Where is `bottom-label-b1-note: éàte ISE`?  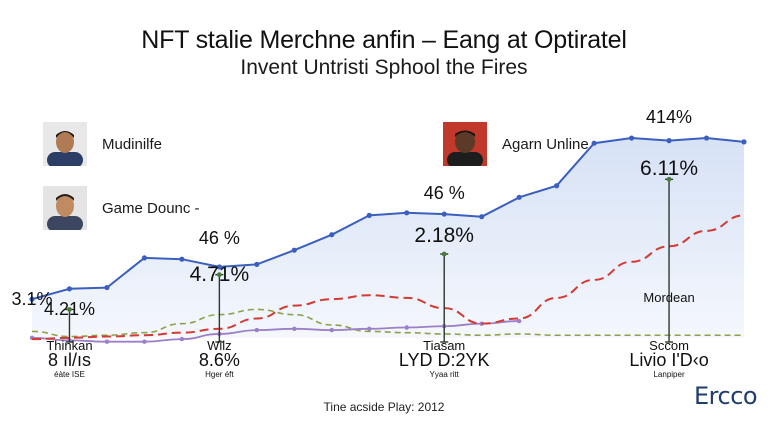 bottom-label-b1-note: éàte ISE is located at coordinates (69, 374).